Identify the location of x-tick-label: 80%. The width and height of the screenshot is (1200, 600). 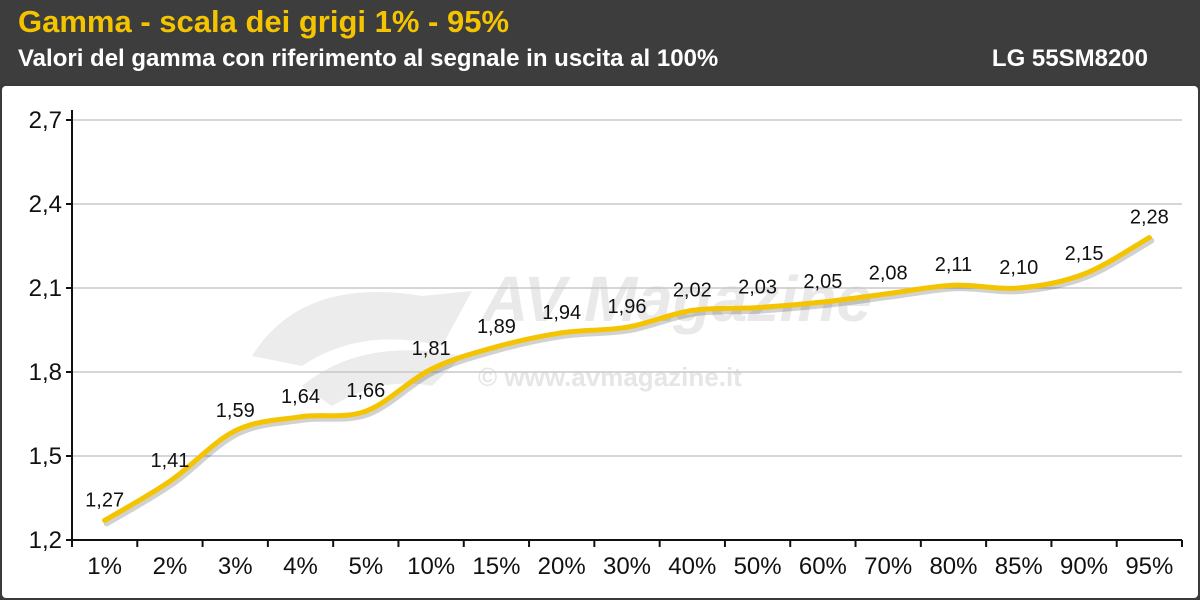
(953, 566).